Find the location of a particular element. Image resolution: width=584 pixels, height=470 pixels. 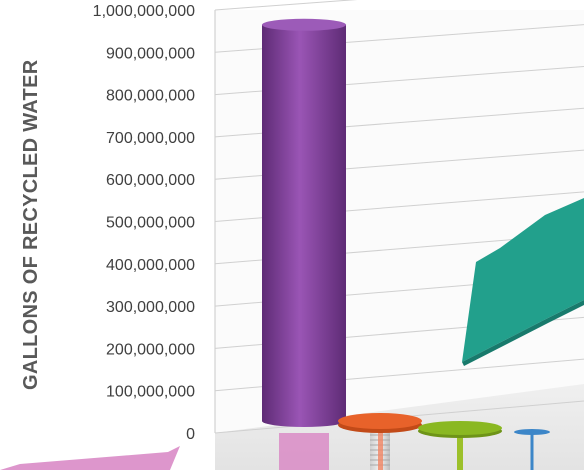

y-tick-label: 500,000,000 is located at coordinates (150, 223).